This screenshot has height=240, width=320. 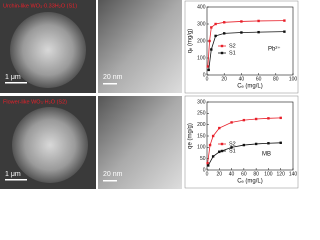 I want to click on y-tick-label: 250, so click(x=201, y=114).